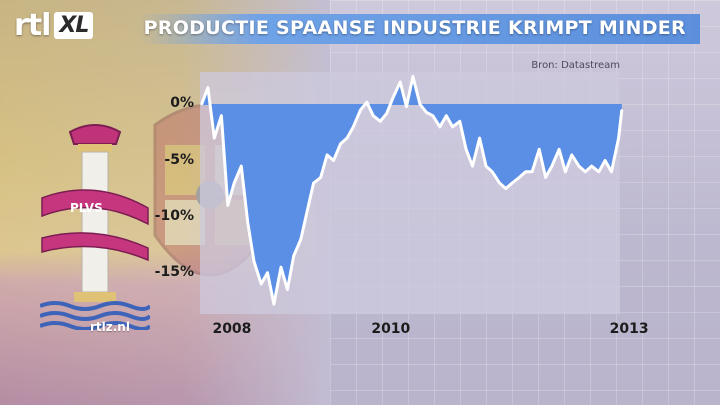  I want to click on x-tick-label: 2013, so click(629, 329).